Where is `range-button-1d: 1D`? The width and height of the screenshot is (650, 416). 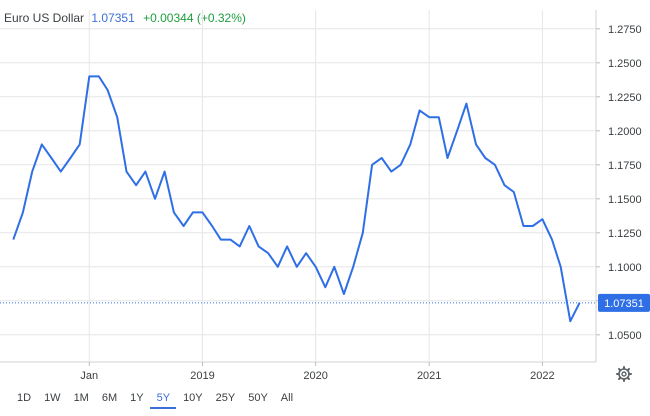
range-button-1d: 1D is located at coordinates (24, 398).